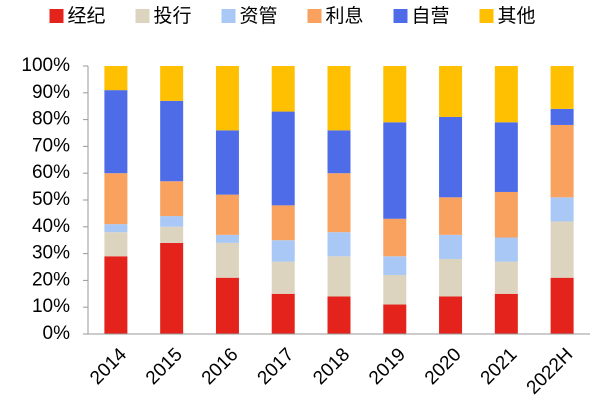 The height and width of the screenshot is (402, 603). I want to click on legend-label: 自营, so click(431, 16).